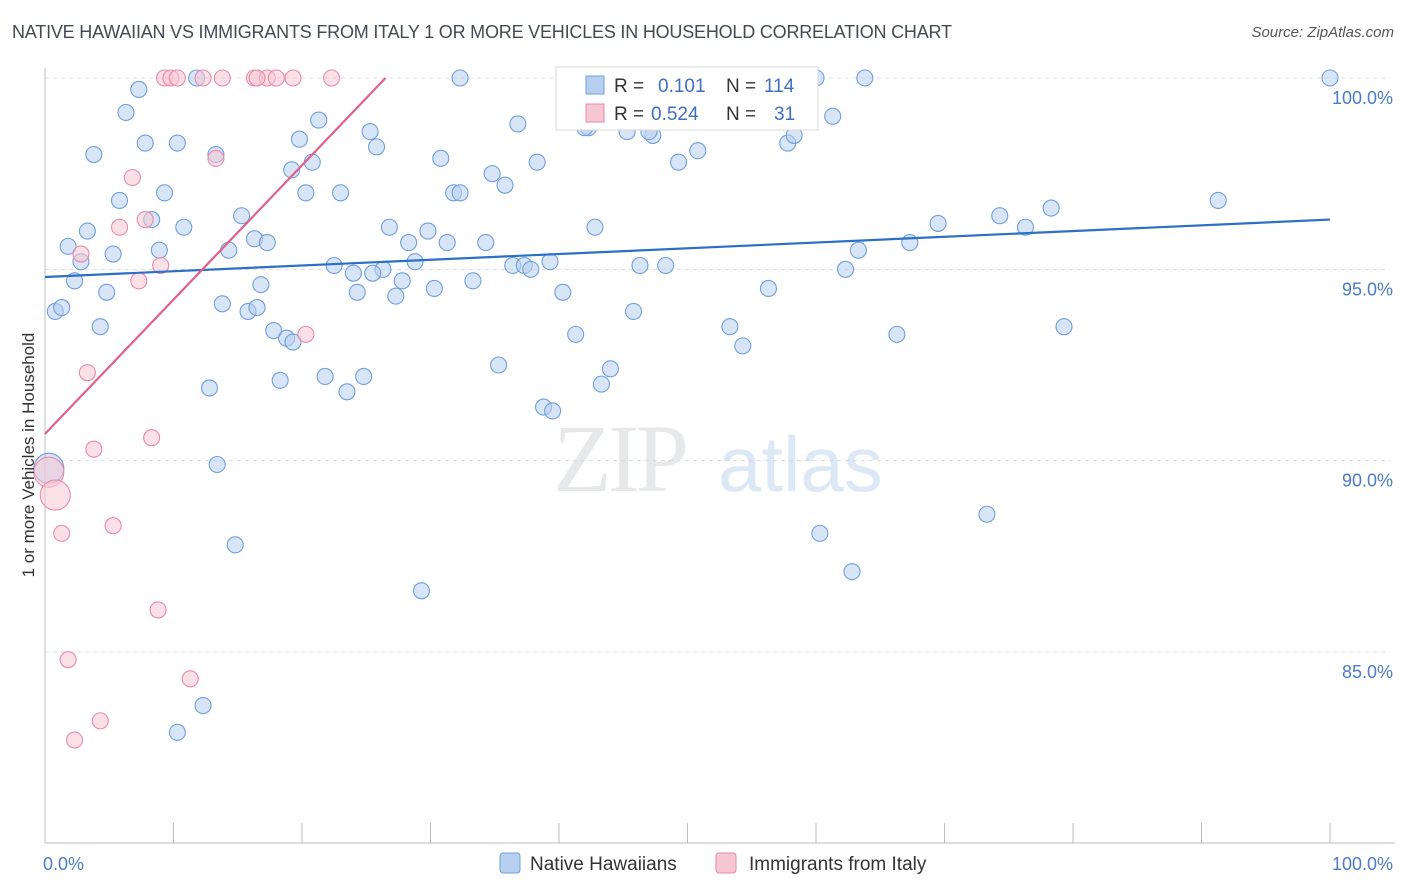  I want to click on watermark: ZIP atlas, so click(718, 458).